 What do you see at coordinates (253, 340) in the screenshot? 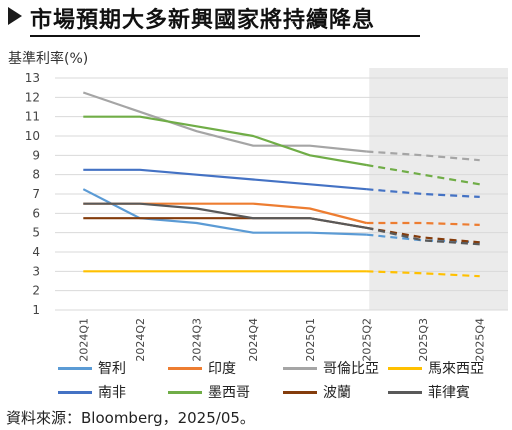
I see `x-tick-label: 2024Q4` at bounding box center [253, 340].